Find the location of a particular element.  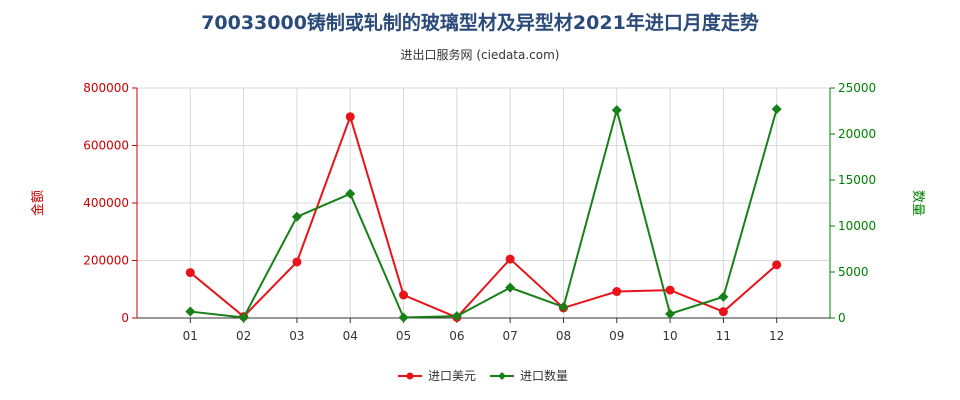

y-tick-label-right: 20000 is located at coordinates (857, 134).